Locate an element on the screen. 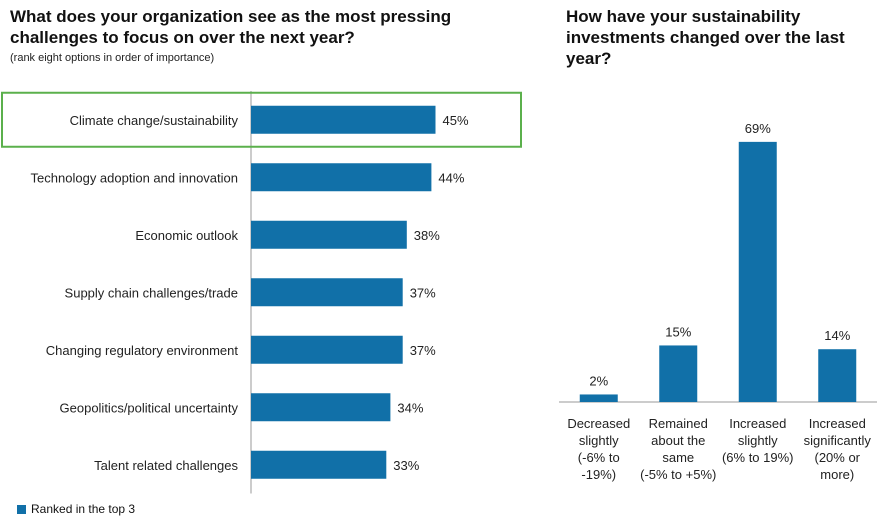 This screenshot has width=890, height=522. column-category-label: Decreased is located at coordinates (598, 423).